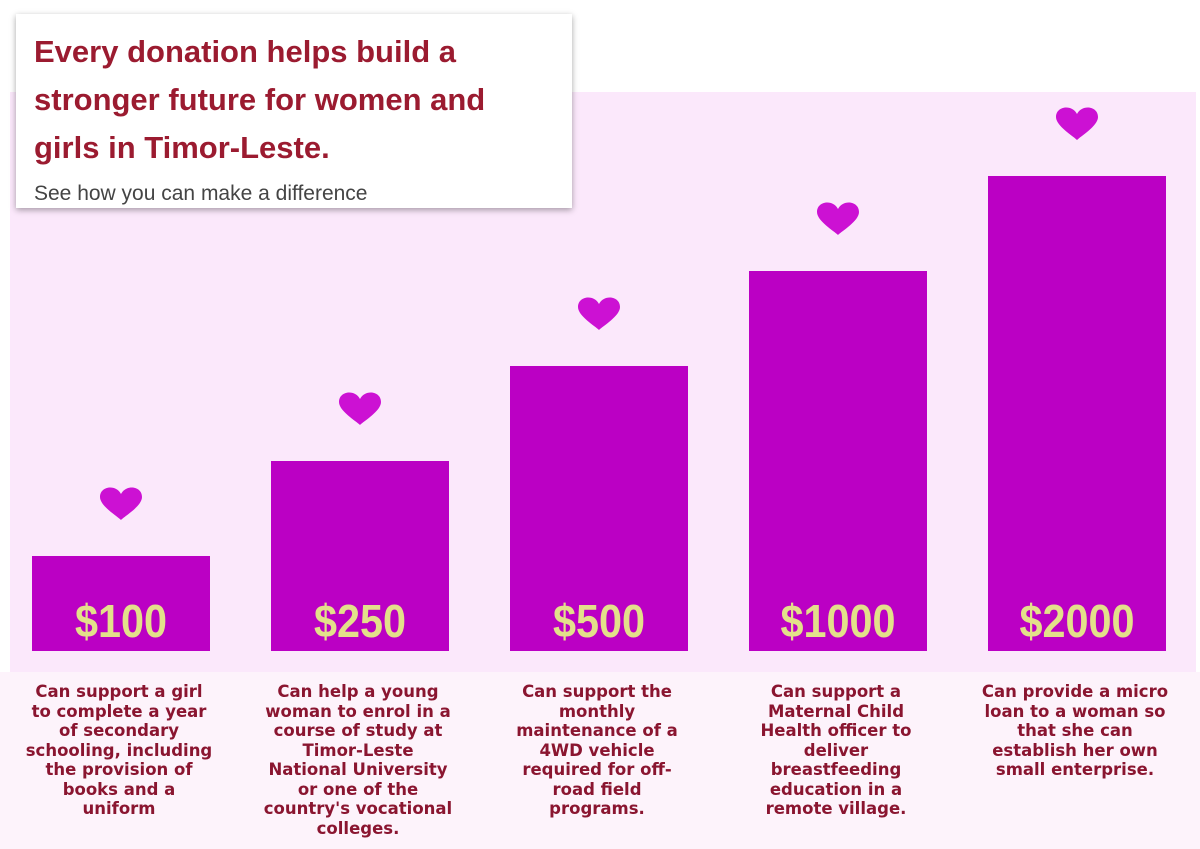 The width and height of the screenshot is (1200, 849). What do you see at coordinates (838, 621) in the screenshot?
I see `bar-value-label: $1000` at bounding box center [838, 621].